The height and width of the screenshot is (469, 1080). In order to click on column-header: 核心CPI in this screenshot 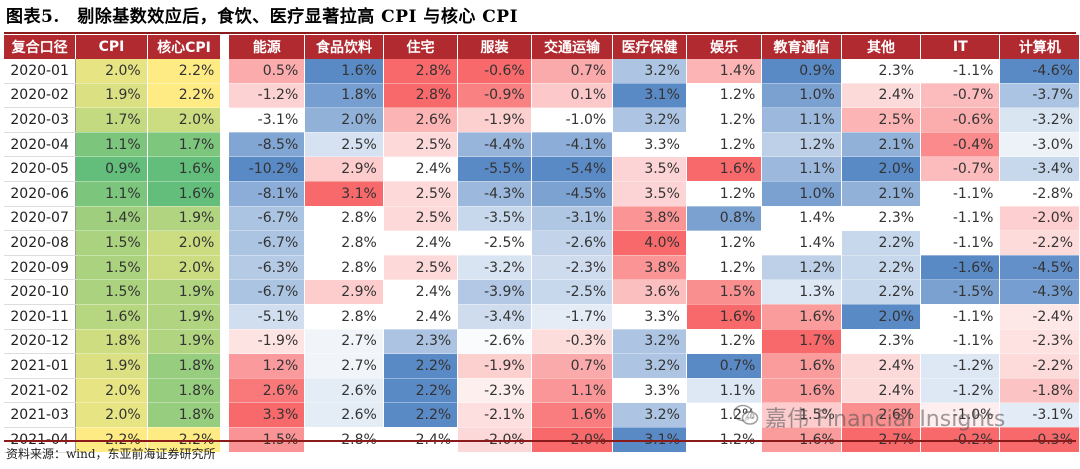, I will do `click(184, 47)`.